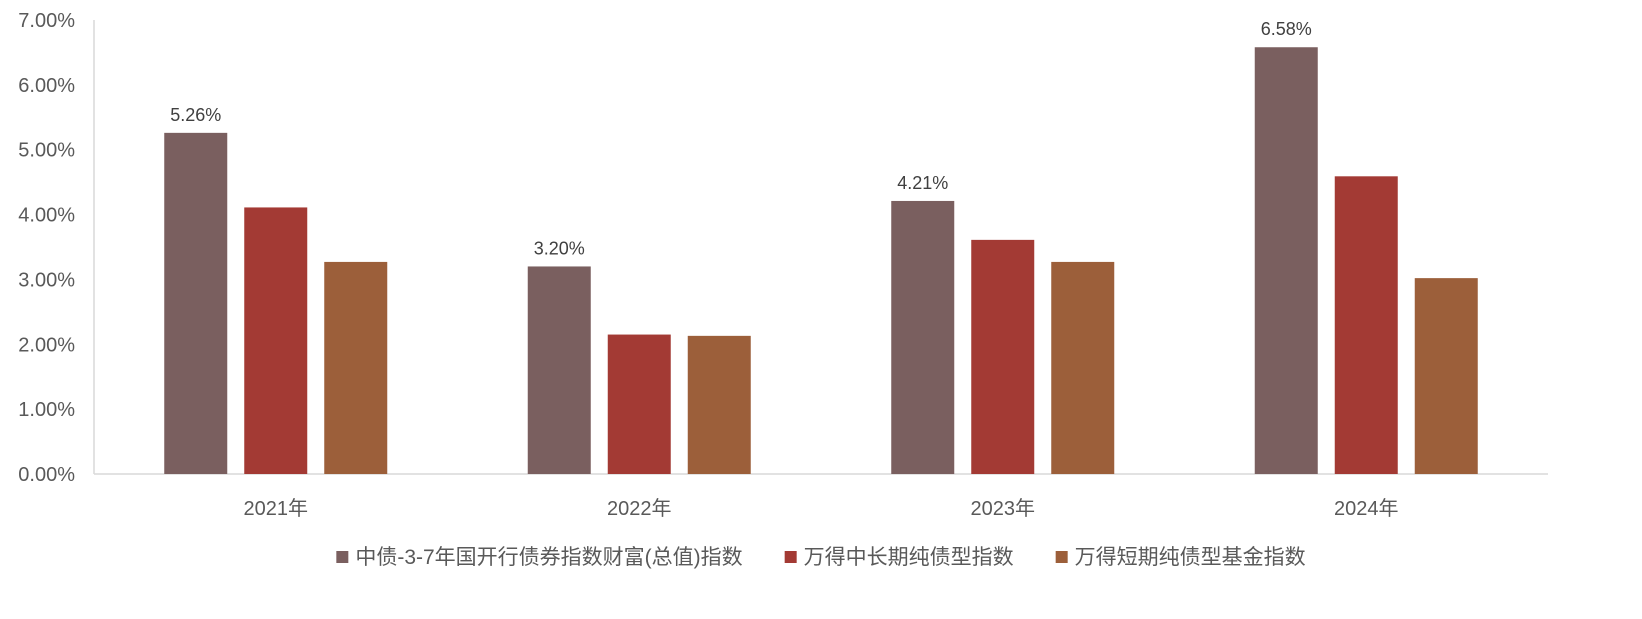  What do you see at coordinates (195, 115) in the screenshot?
I see `bar-data-label: 5.26%` at bounding box center [195, 115].